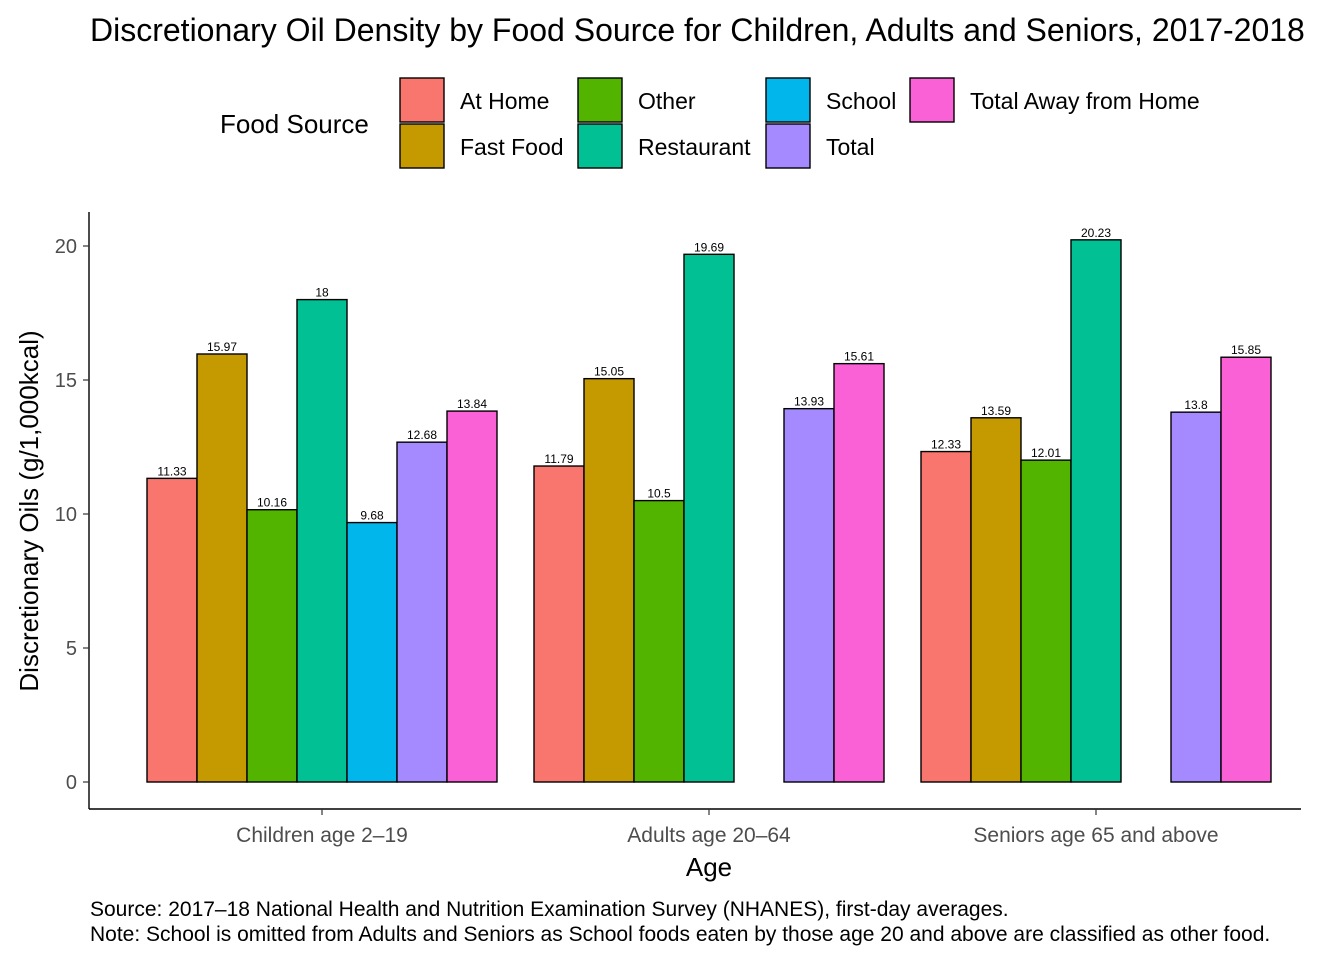  I want to click on legend-key-total, so click(788, 146).